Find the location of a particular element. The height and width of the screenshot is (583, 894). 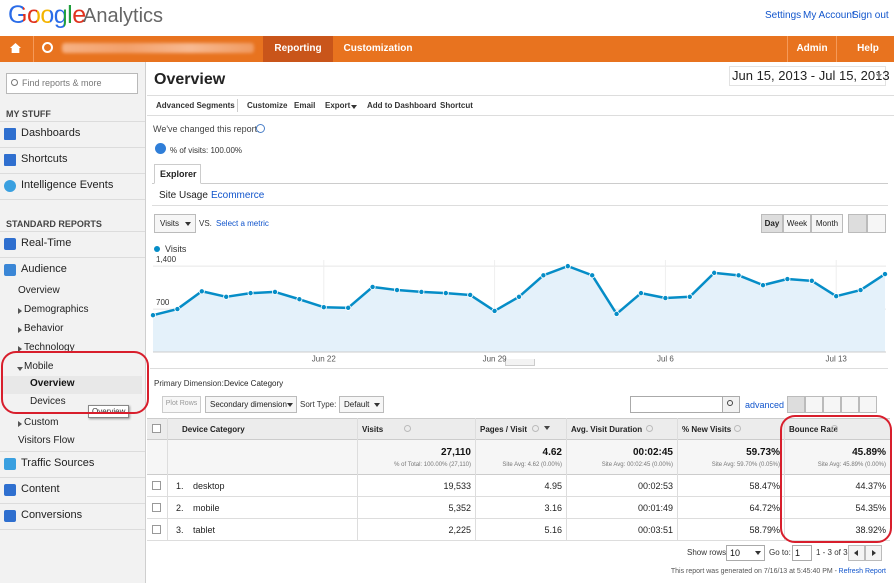

period-label: Day is located at coordinates (772, 223).